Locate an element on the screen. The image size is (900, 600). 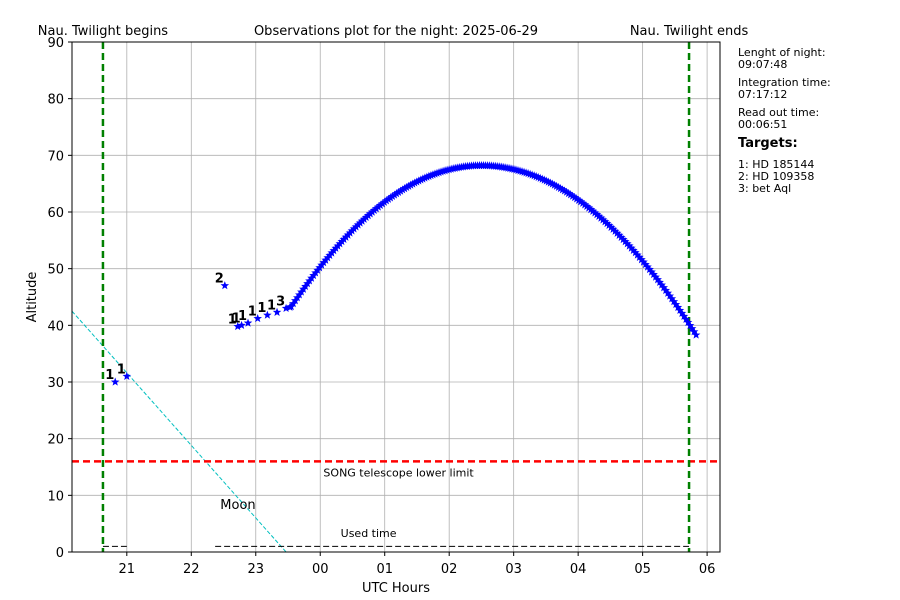
y-tick-label: 40 is located at coordinates (55, 326).